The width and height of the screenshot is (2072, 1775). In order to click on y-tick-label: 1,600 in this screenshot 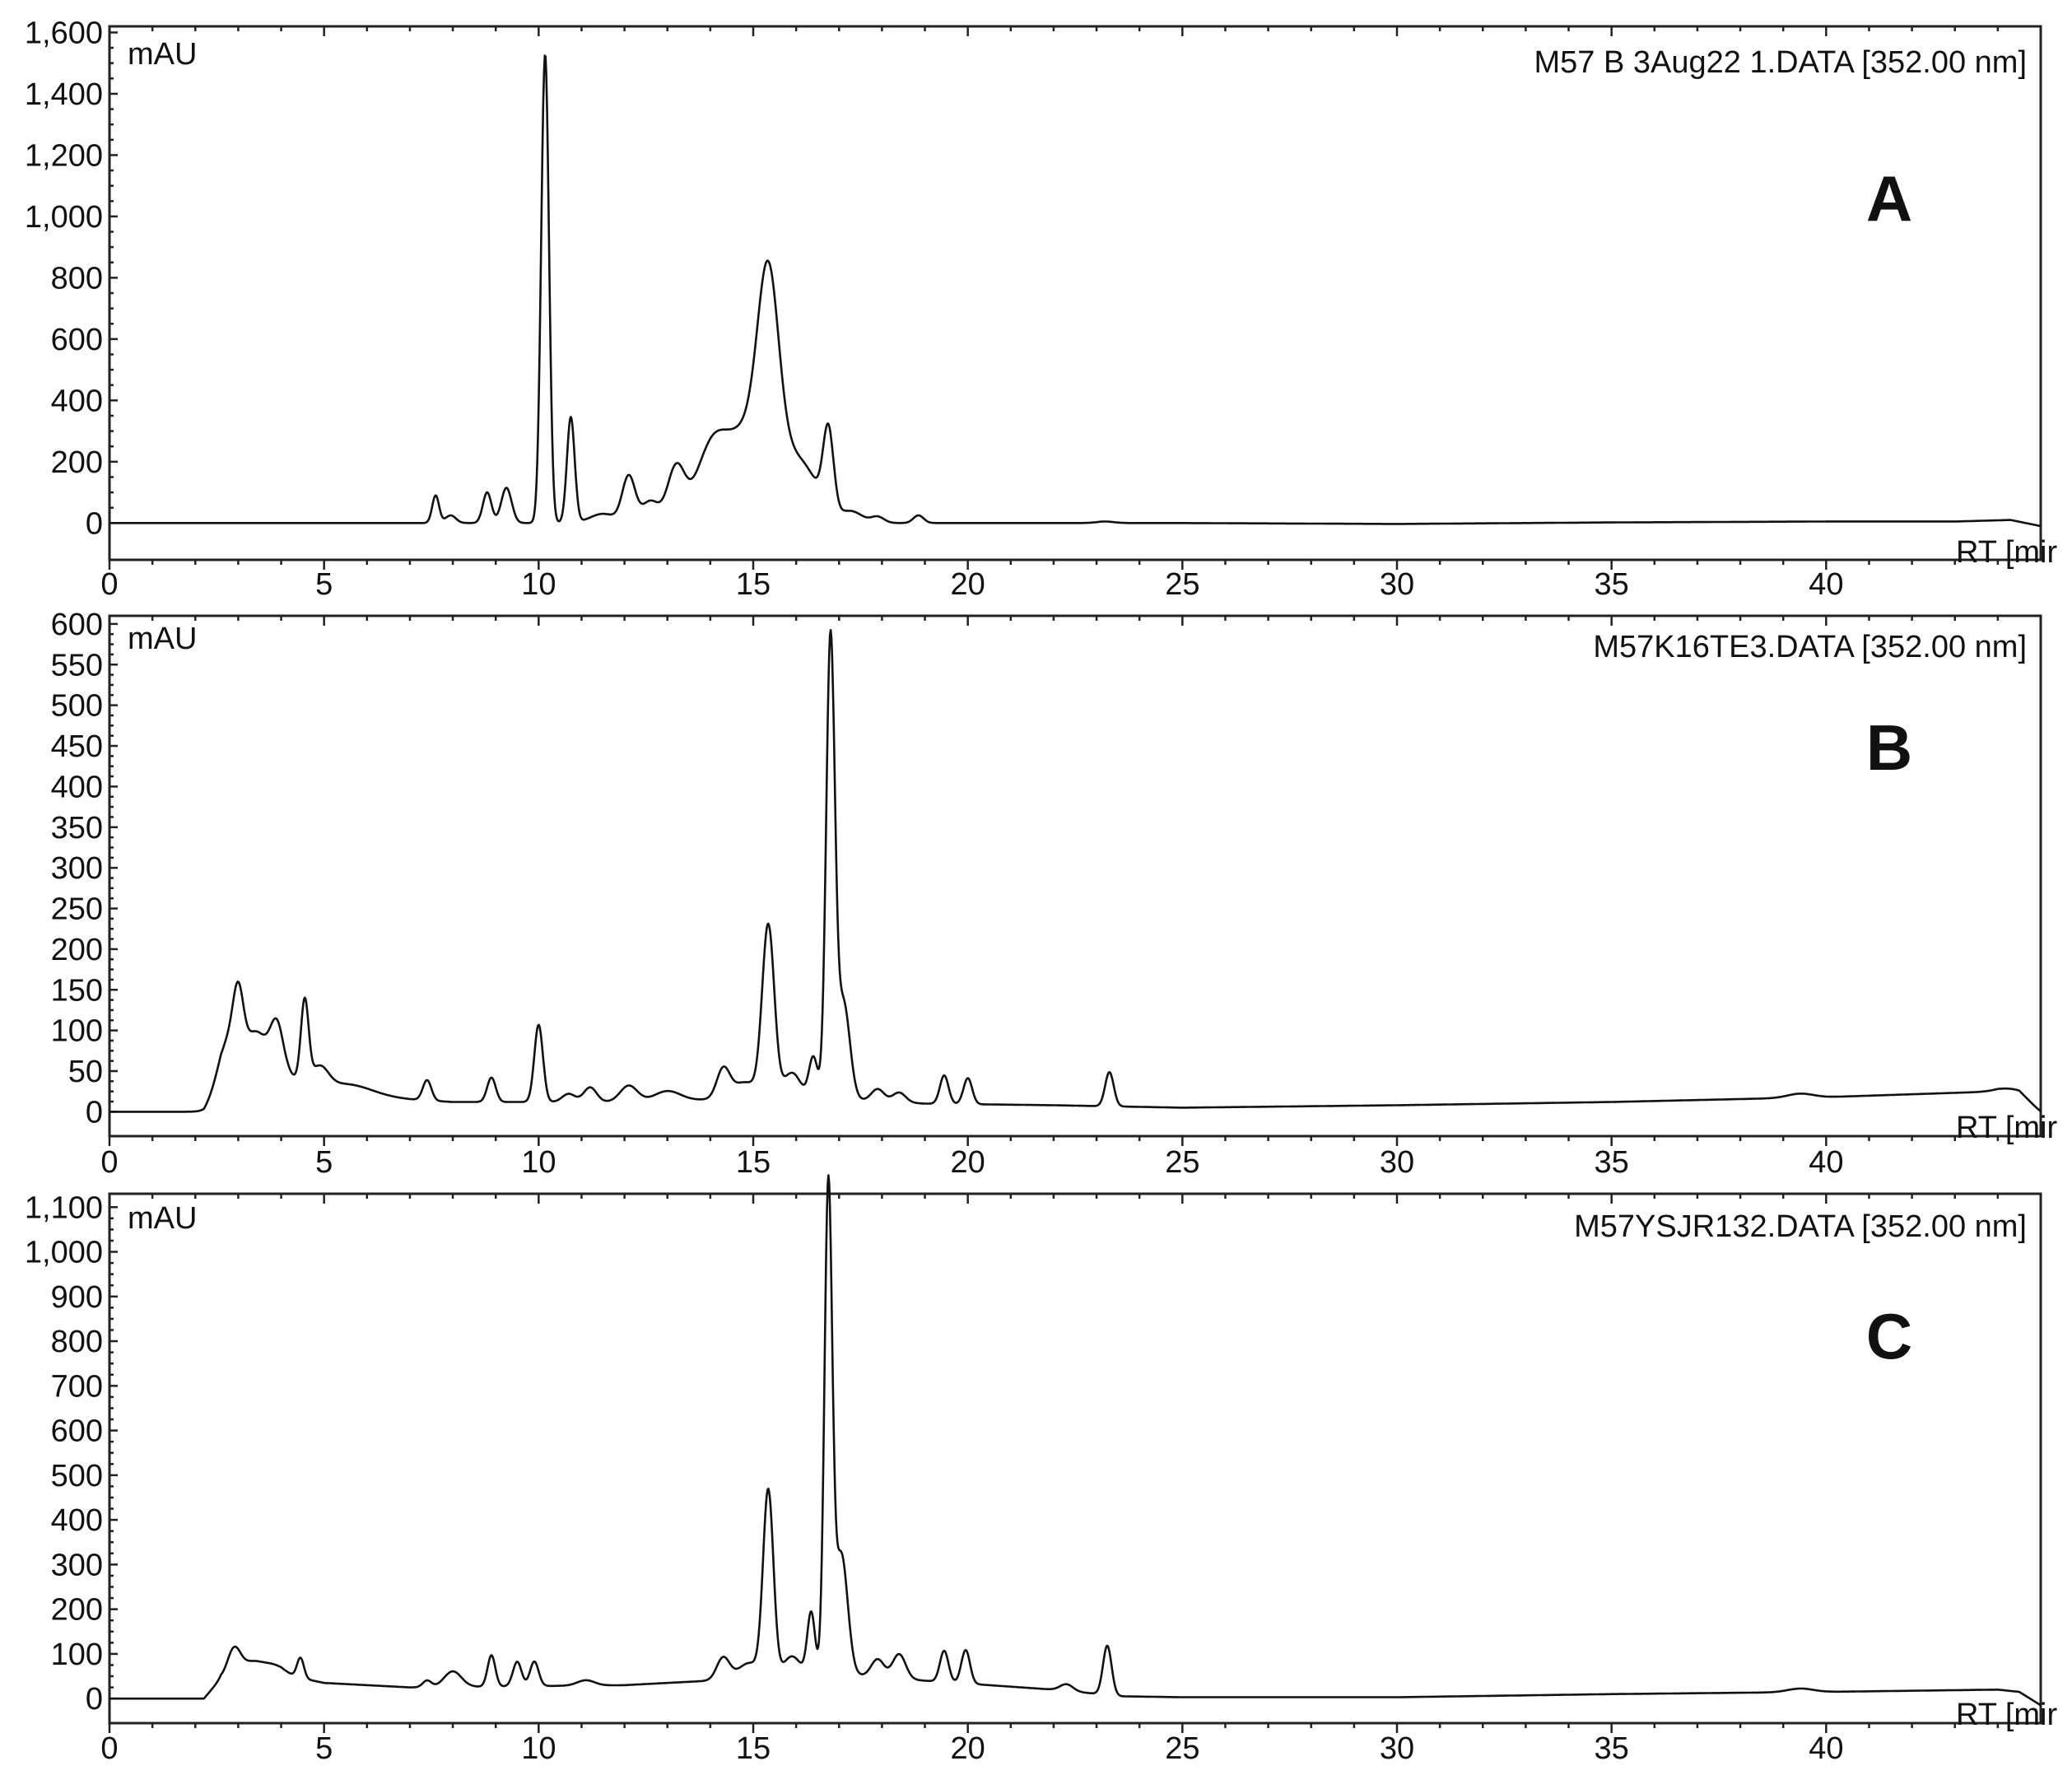, I will do `click(64, 33)`.